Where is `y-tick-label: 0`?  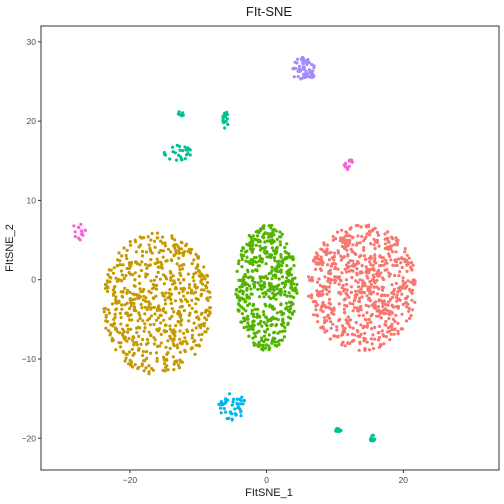
y-tick-label: 0 is located at coordinates (33, 280).